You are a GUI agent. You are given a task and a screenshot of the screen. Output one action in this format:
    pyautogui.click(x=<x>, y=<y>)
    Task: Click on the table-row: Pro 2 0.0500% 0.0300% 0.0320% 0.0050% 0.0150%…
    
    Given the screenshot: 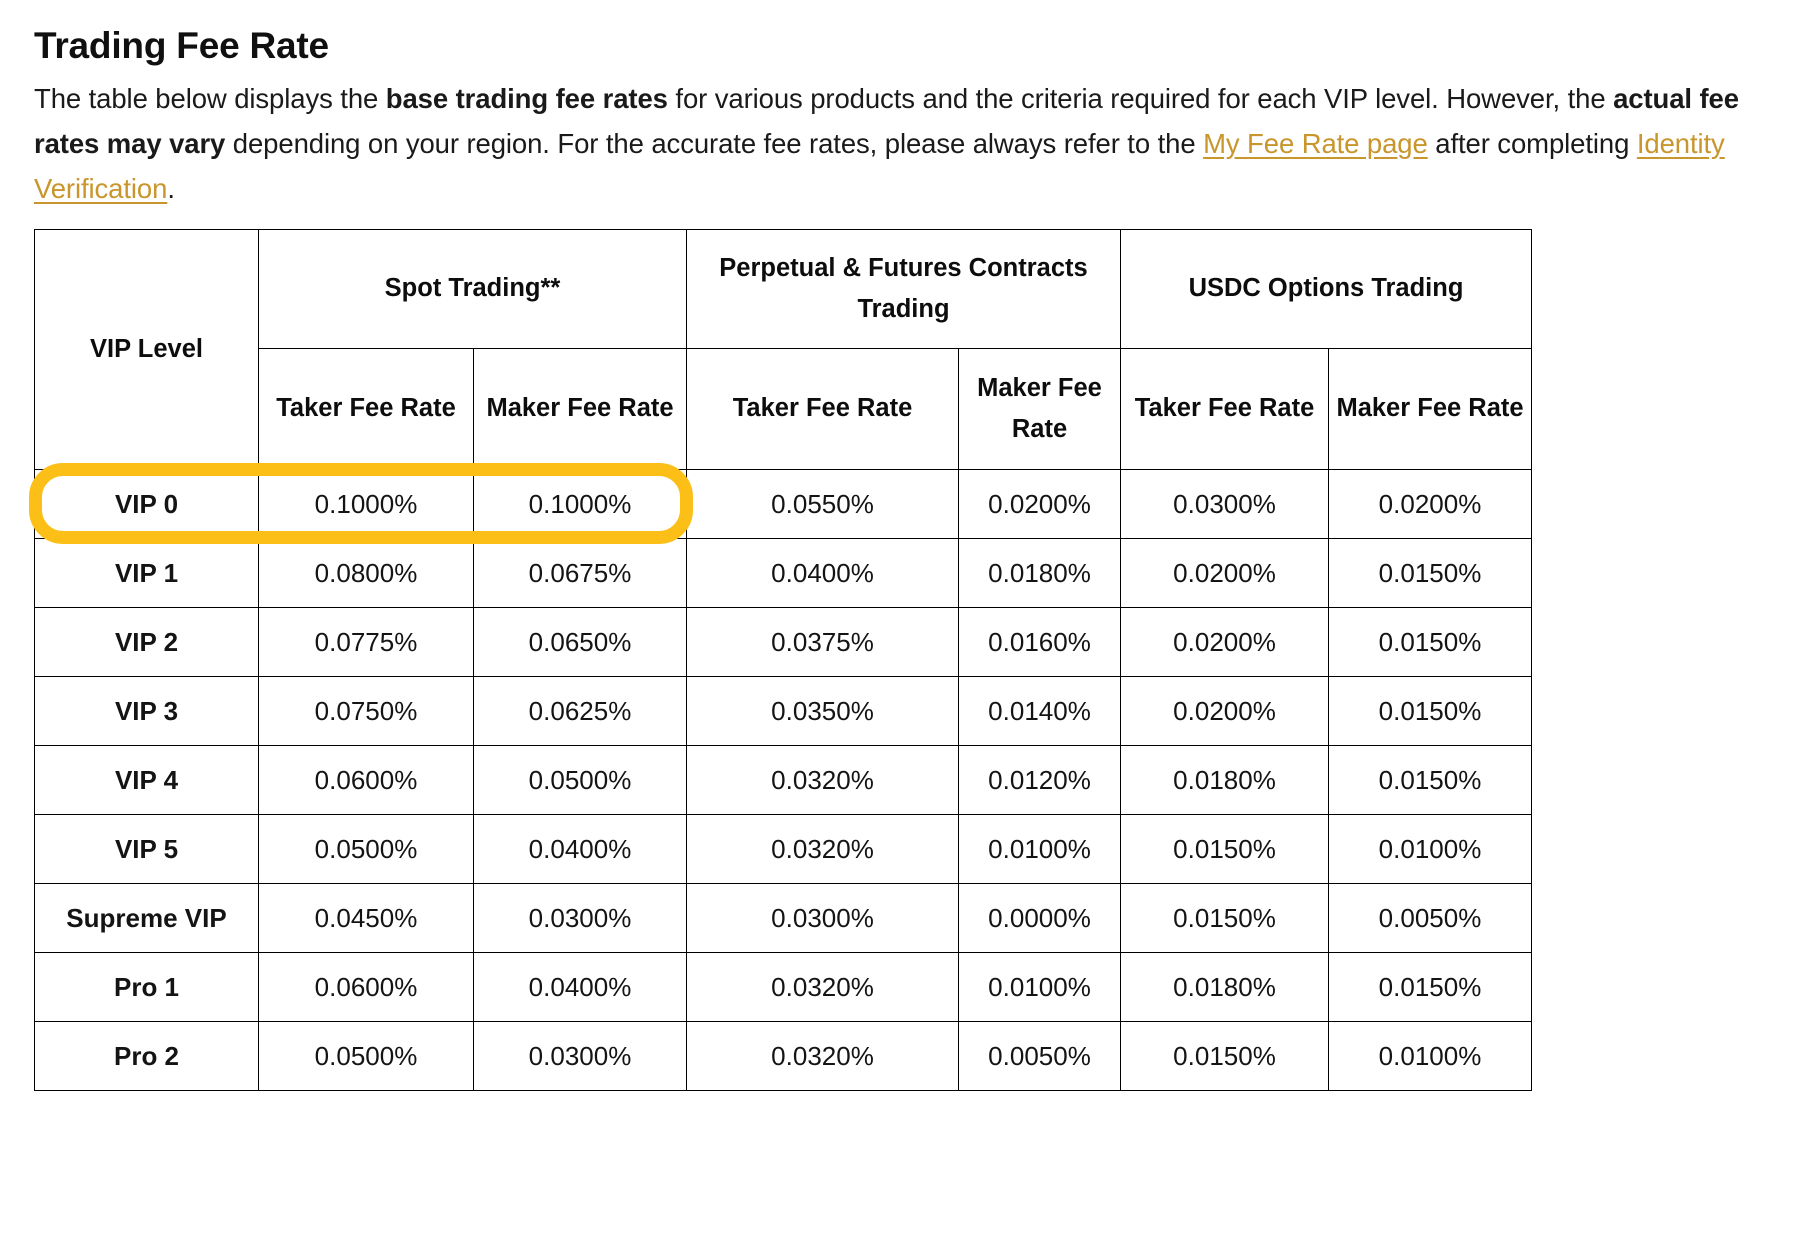 What is the action you would take?
    pyautogui.click(x=783, y=1055)
    